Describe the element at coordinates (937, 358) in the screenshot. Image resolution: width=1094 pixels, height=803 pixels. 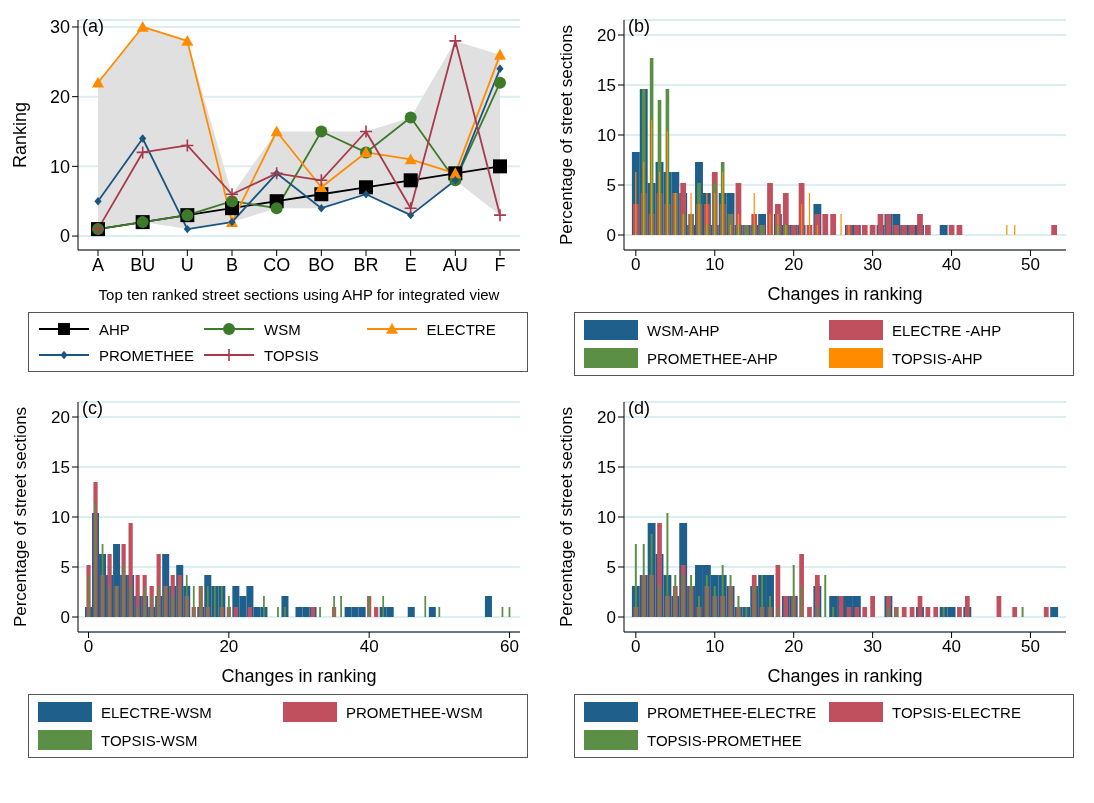
I see `legend-label: TOPSIS-AHP` at that location.